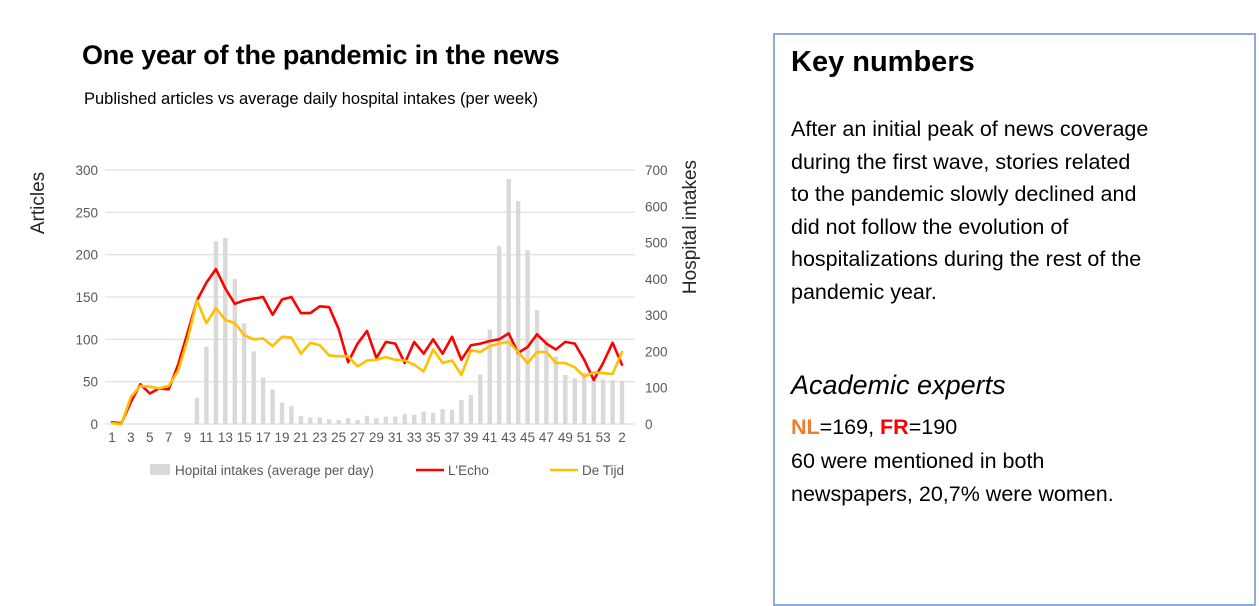 This screenshot has height=606, width=1259. I want to click on right-axis-ticks: 0 100 200 300 400 500 600 700, so click(656, 297).